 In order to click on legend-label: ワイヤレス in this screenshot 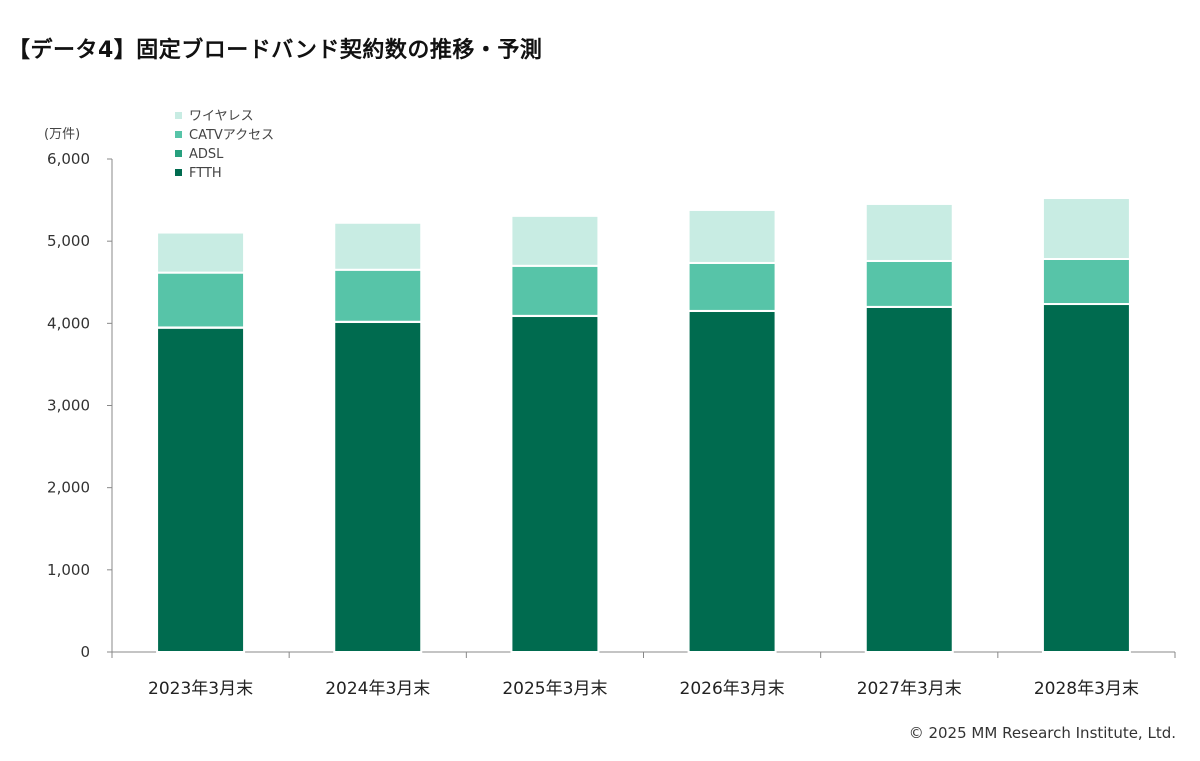, I will do `click(221, 116)`.